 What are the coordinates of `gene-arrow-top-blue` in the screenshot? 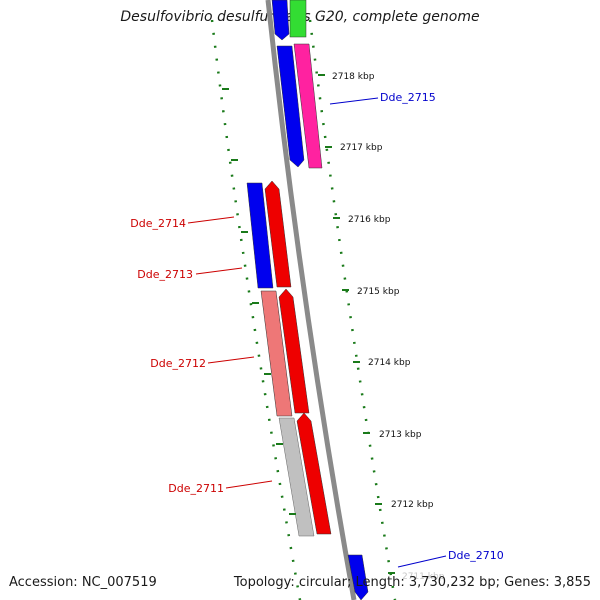 It's located at (280, 20).